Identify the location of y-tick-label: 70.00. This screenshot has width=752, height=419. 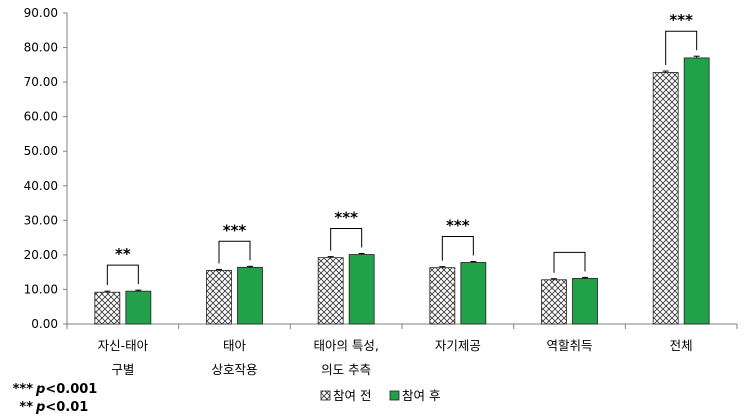
(41, 82).